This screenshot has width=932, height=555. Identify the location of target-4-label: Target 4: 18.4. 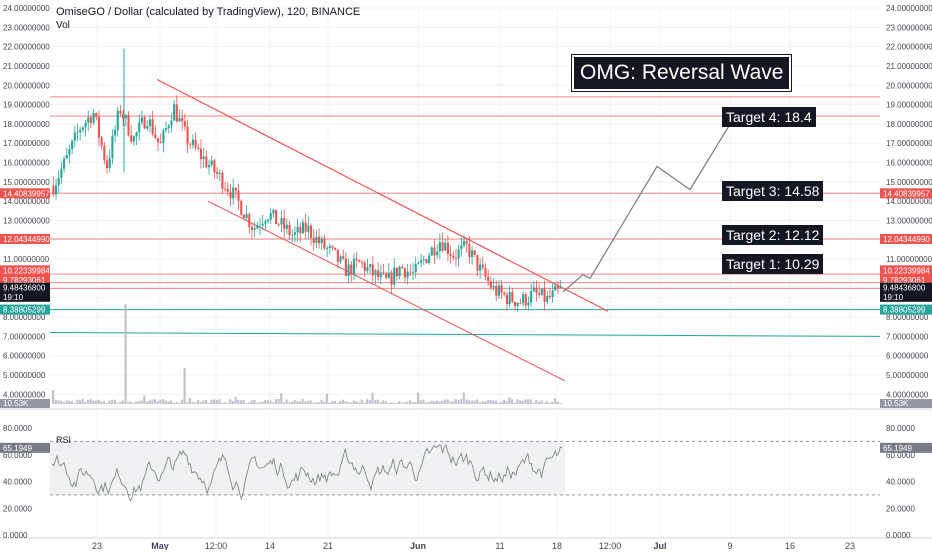
(769, 117).